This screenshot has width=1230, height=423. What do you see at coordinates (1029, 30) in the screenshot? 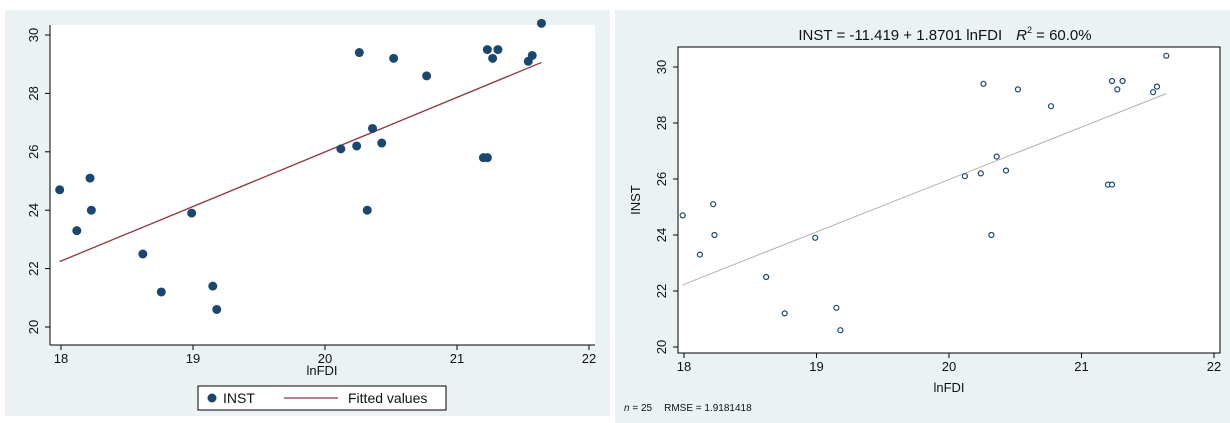
I see `title-r2-superscript: 2` at bounding box center [1029, 30].